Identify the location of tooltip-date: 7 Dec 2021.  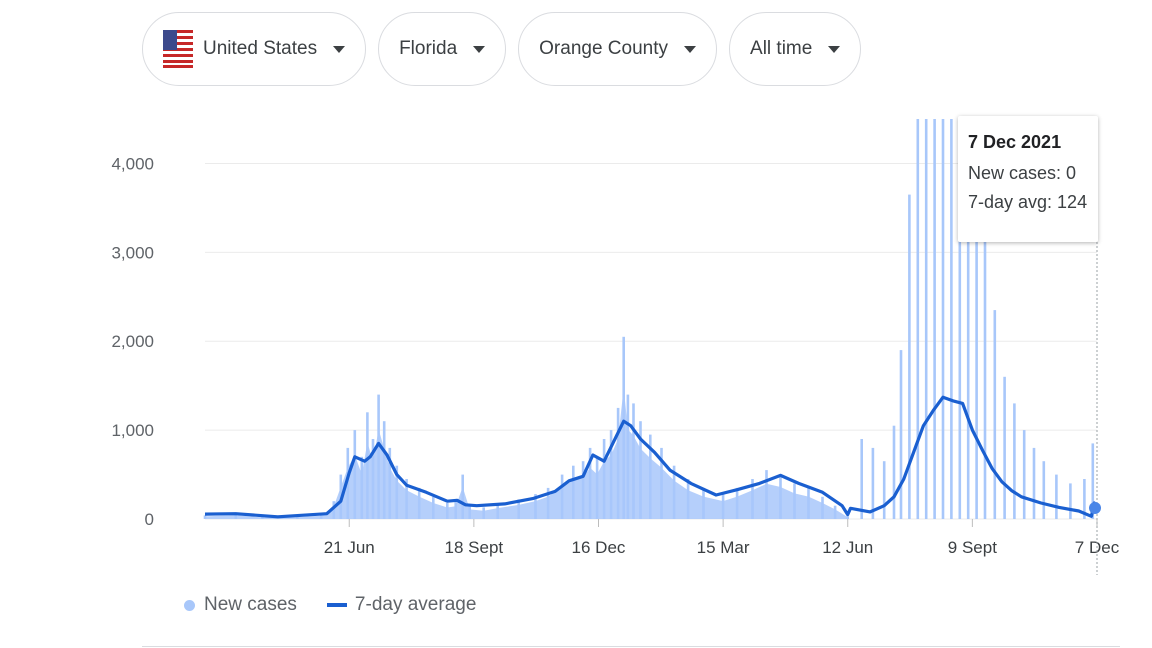
(1015, 142).